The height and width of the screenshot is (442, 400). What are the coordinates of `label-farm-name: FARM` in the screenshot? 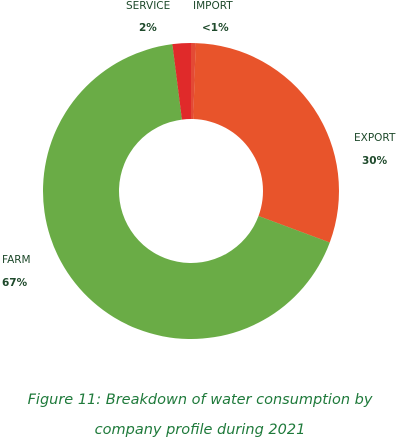 It's located at (16, 260).